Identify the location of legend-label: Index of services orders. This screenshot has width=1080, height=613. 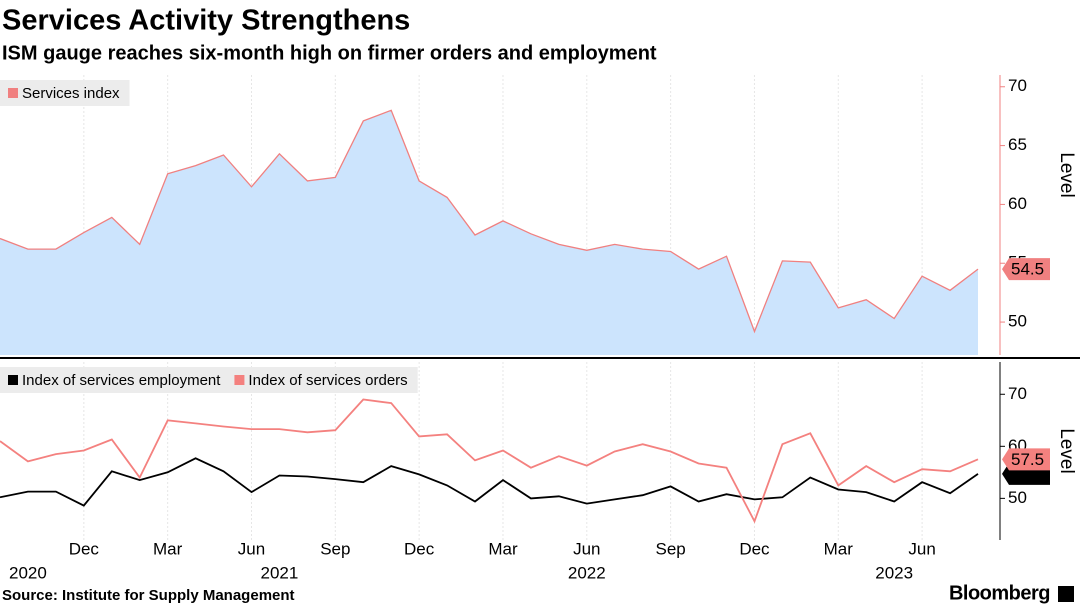
(327, 380).